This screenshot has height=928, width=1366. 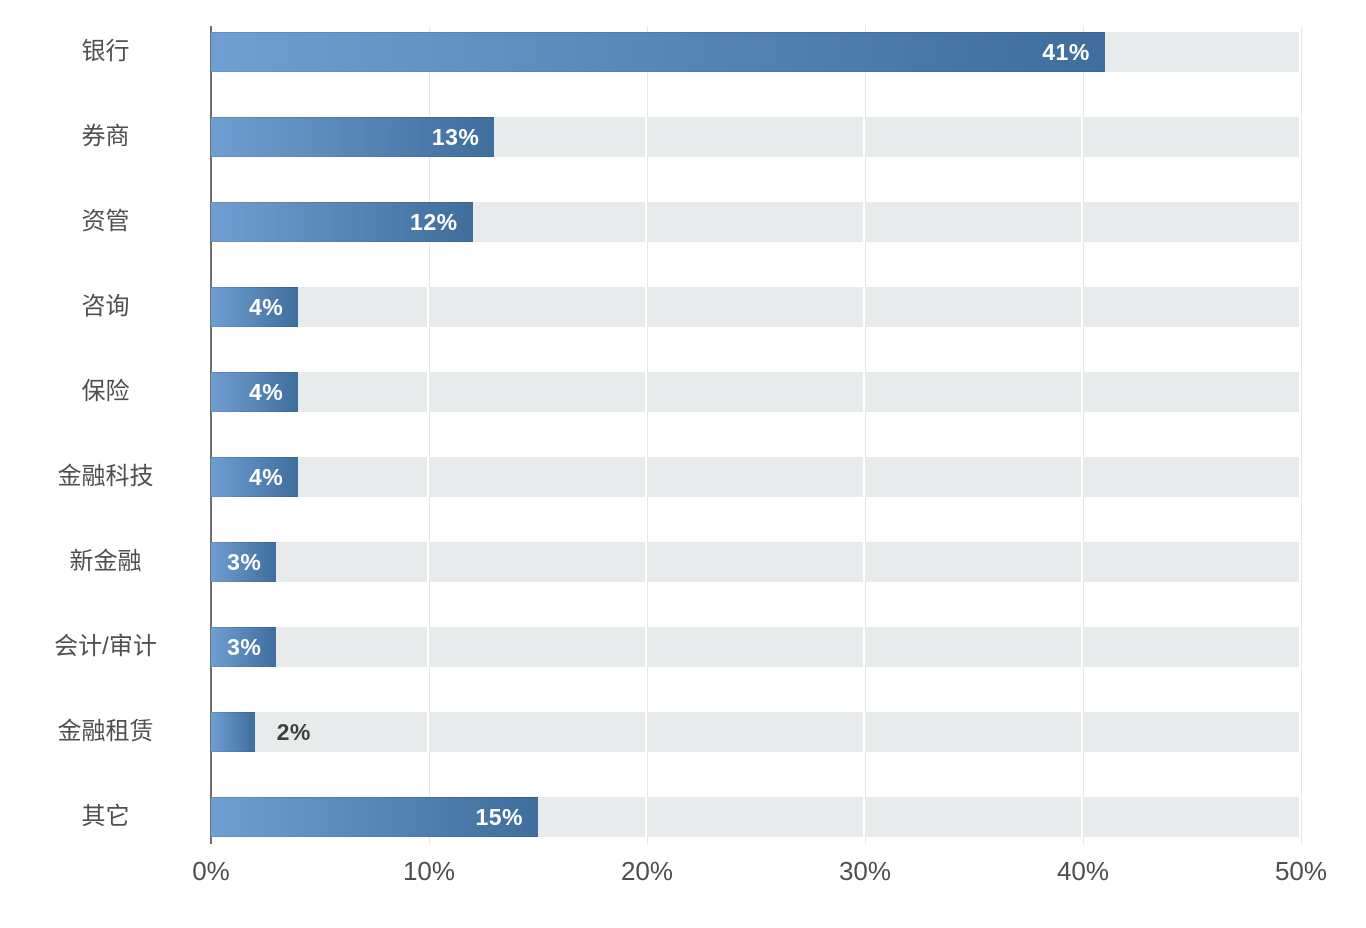 I want to click on chart-row: 新金融 3%, so click(x=650, y=562).